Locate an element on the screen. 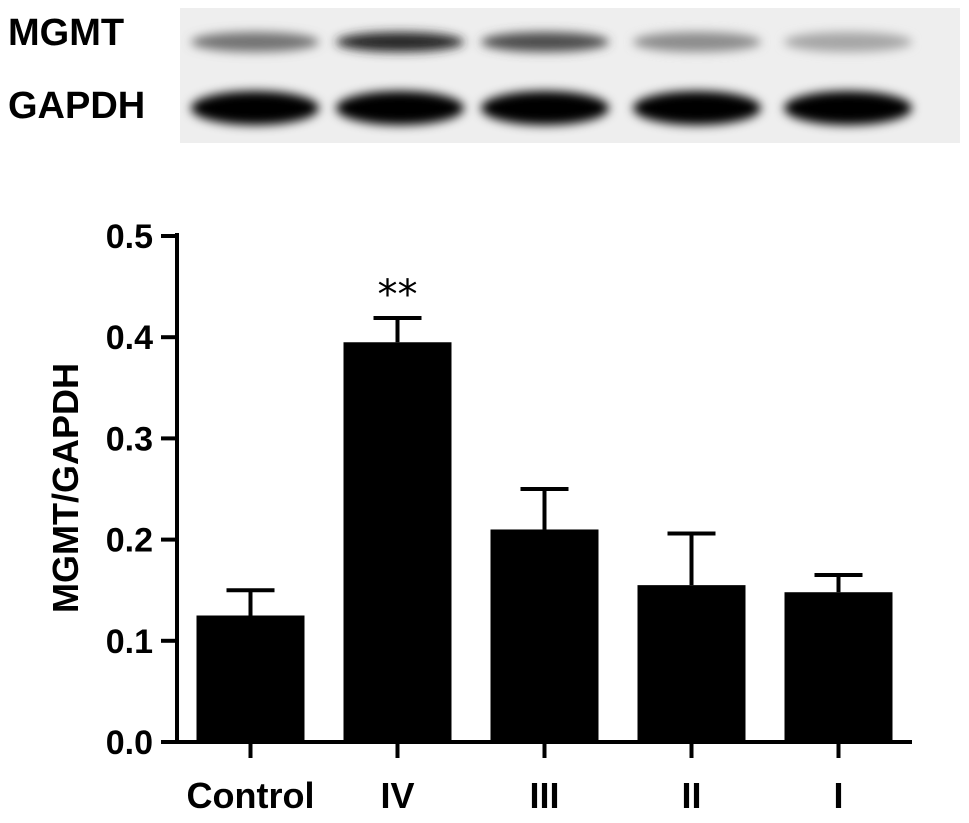 The width and height of the screenshot is (969, 823). y-axis-title: MGMT/GAPDH is located at coordinates (65, 488).